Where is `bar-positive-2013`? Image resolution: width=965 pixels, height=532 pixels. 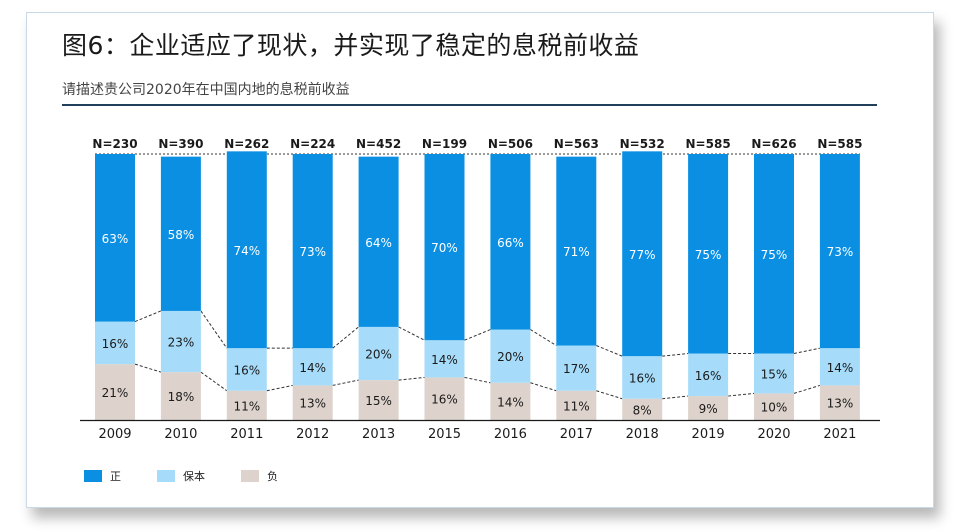
bar-positive-2013 is located at coordinates (378, 241).